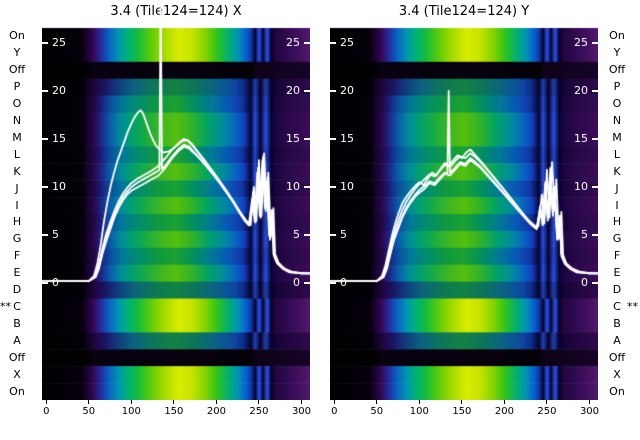 The height and width of the screenshot is (440, 640). What do you see at coordinates (589, 411) in the screenshot?
I see `x-tick-label-right-300: 300` at bounding box center [589, 411].